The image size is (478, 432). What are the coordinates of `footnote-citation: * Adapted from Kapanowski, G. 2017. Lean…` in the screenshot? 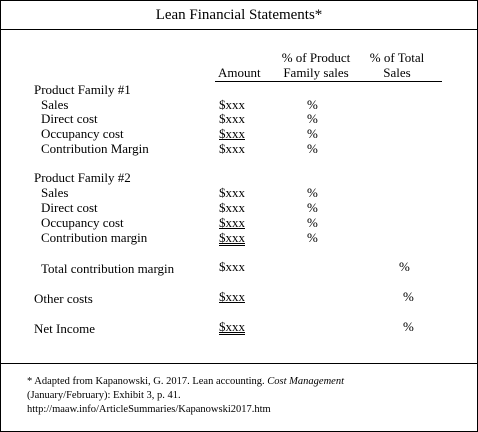 It's located at (147, 381).